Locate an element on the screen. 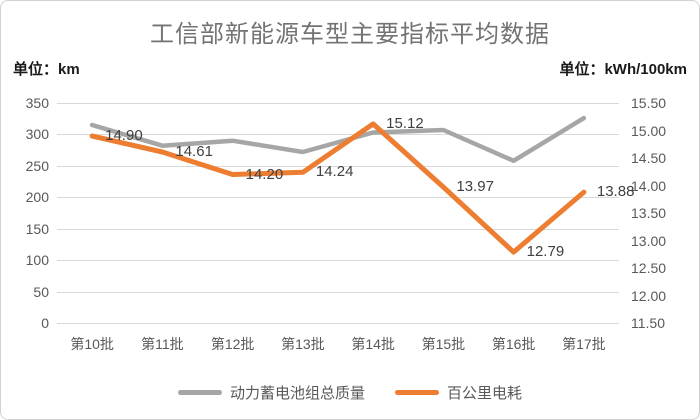  right-axis-tick: 14.00 is located at coordinates (649, 185).